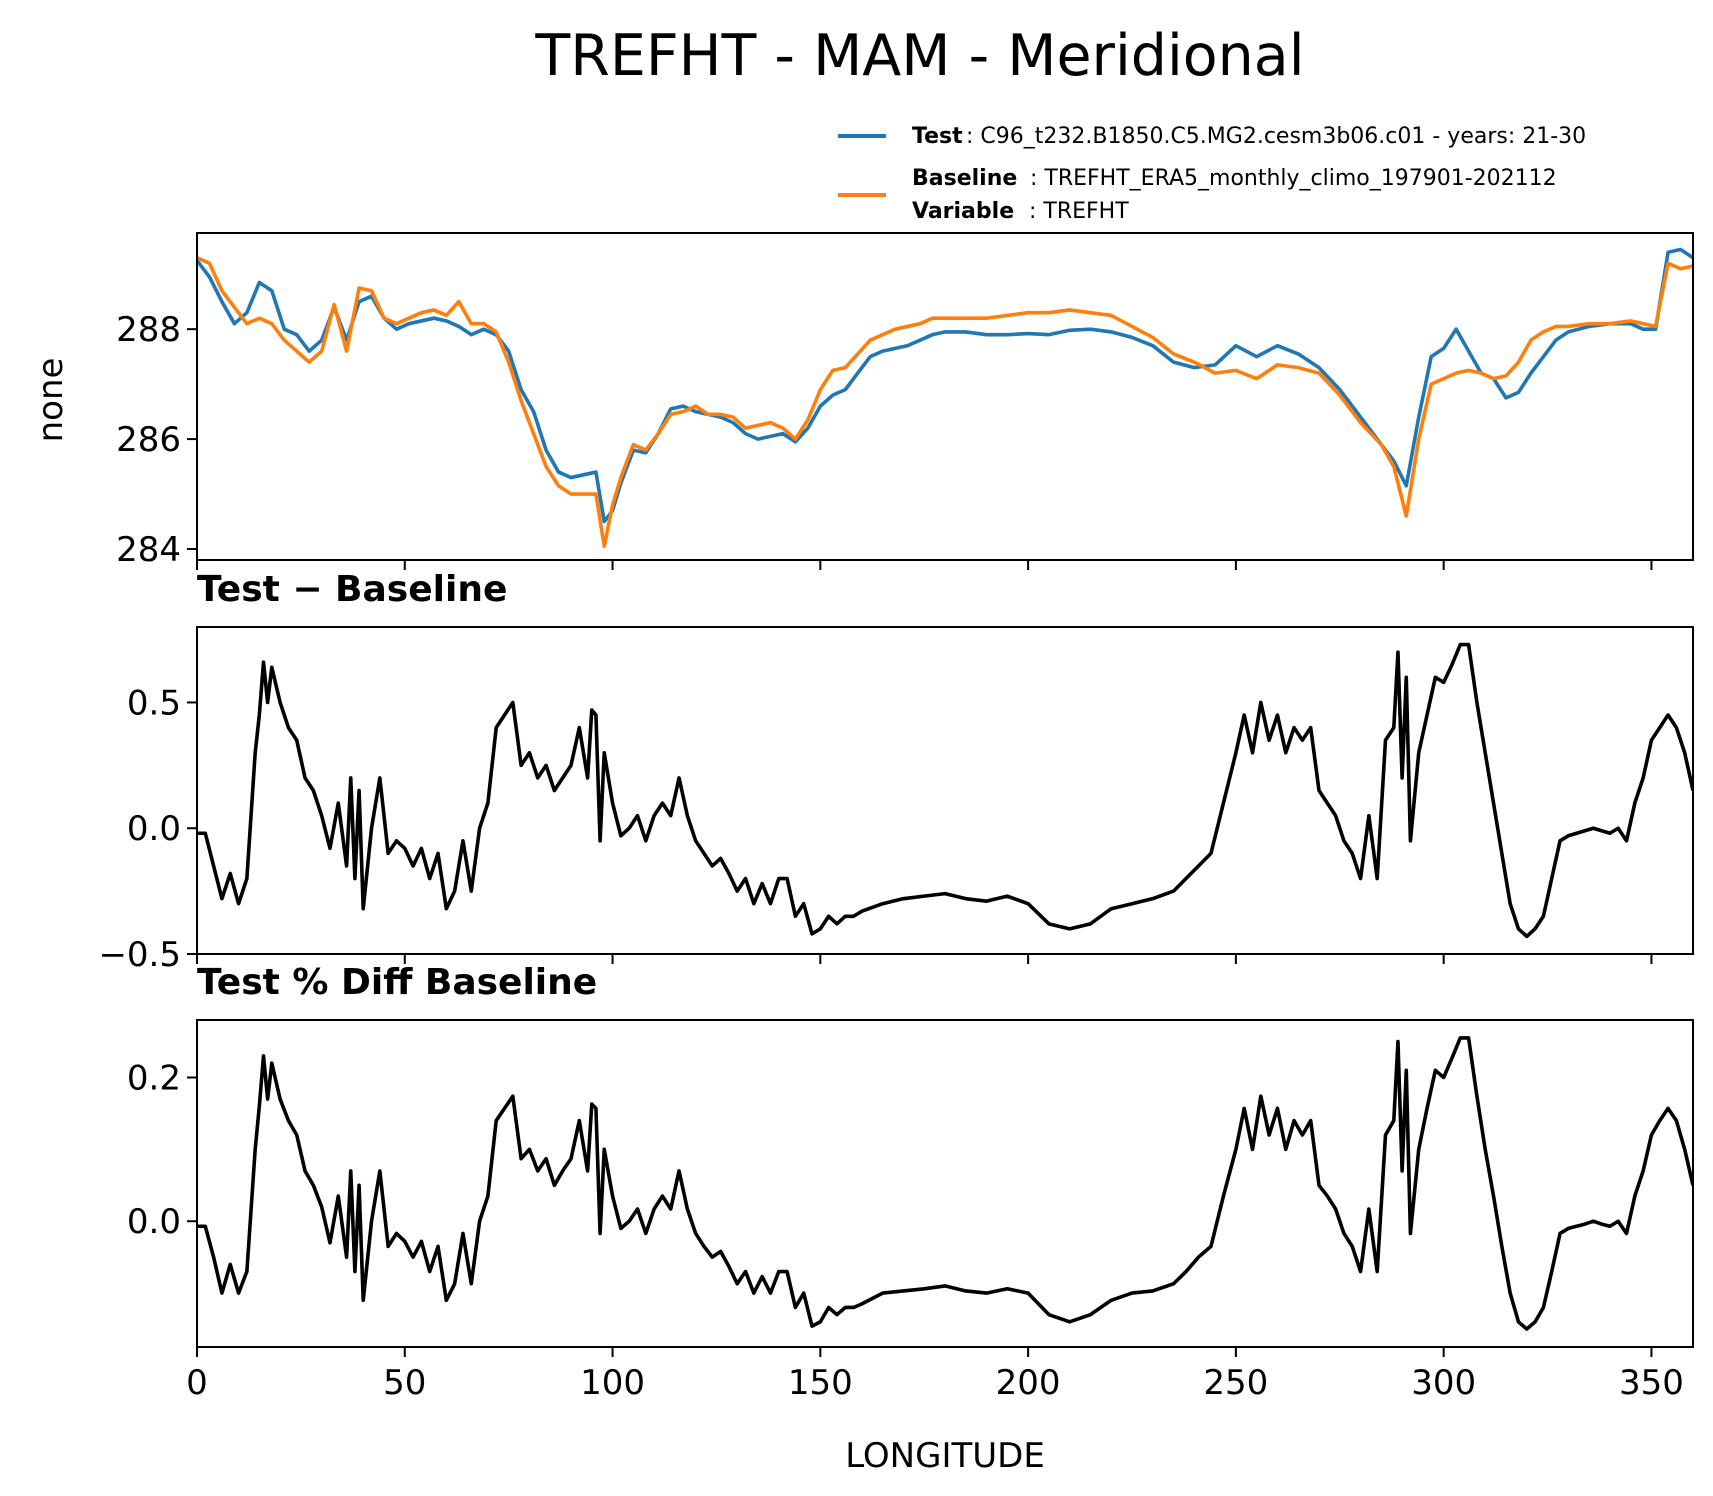 Image resolution: width=1713 pixels, height=1496 pixels. Describe the element at coordinates (963, 211) in the screenshot. I see `legend-variable-label: Variable` at that location.